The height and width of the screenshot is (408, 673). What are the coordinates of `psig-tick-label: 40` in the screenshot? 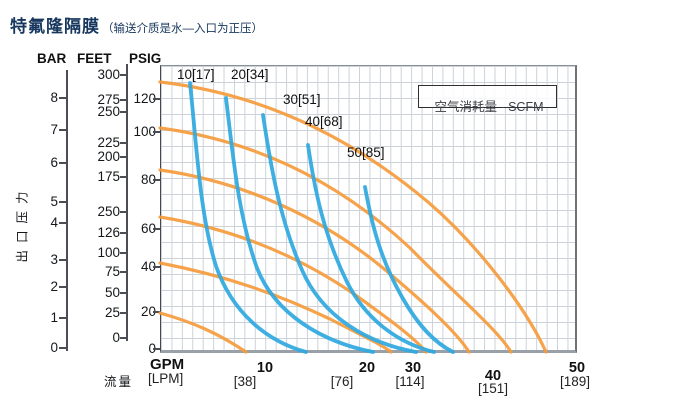 It's located at (148, 266).